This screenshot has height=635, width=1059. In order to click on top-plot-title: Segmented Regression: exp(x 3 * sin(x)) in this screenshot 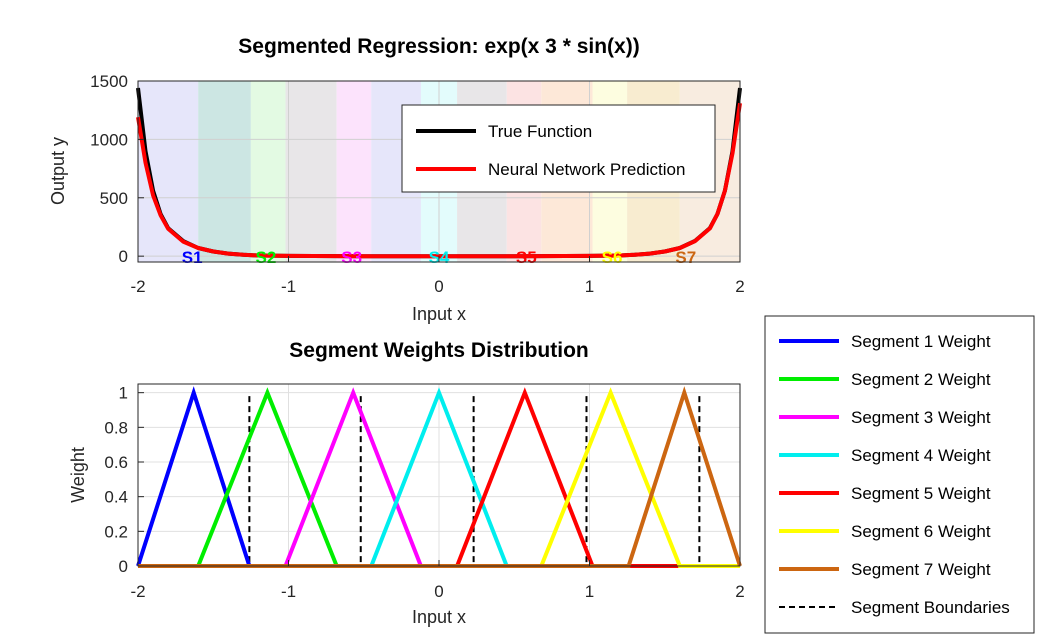, I will do `click(438, 46)`.